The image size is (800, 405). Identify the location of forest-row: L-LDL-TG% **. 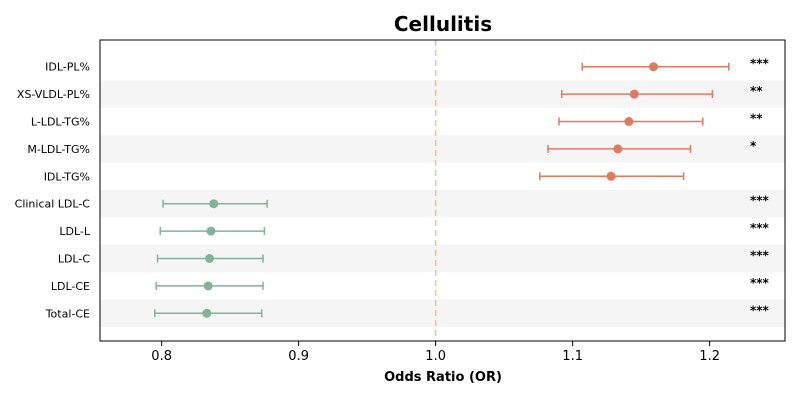
(397, 120).